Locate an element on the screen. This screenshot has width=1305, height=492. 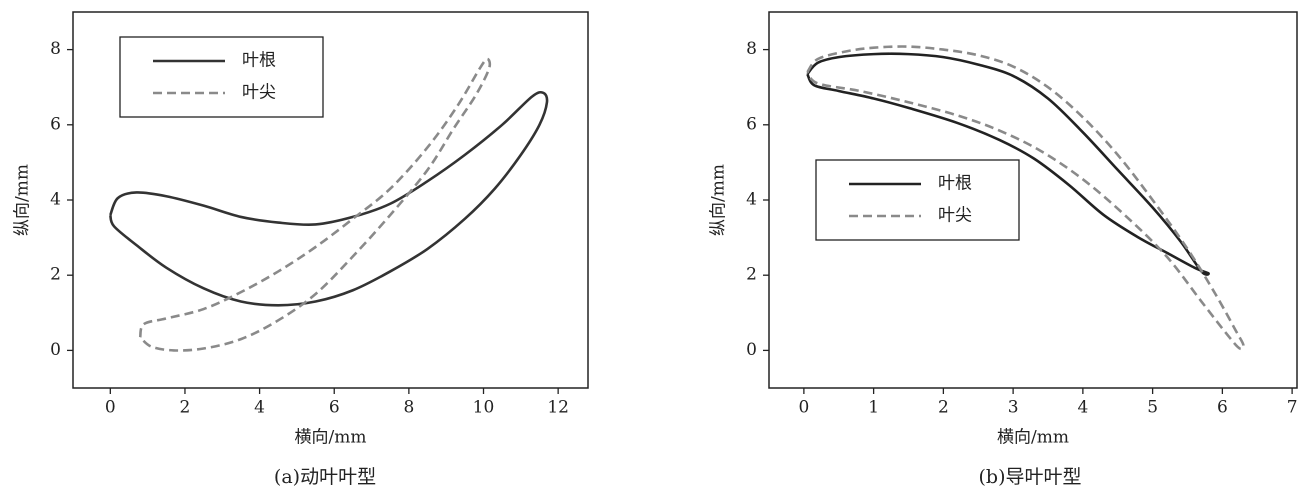
x-tick-label: 3 is located at coordinates (1013, 408).